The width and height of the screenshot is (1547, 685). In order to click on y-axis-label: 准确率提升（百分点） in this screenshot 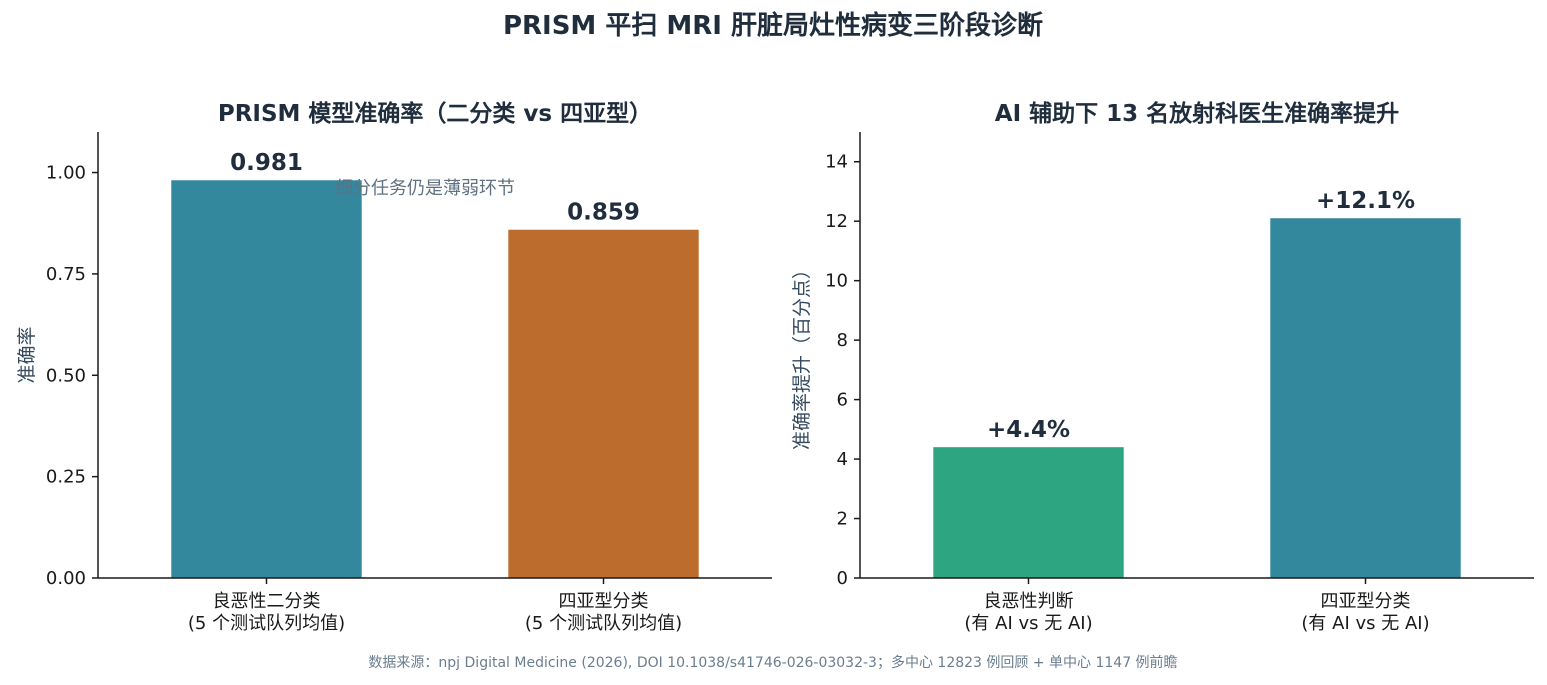, I will do `click(802, 355)`.